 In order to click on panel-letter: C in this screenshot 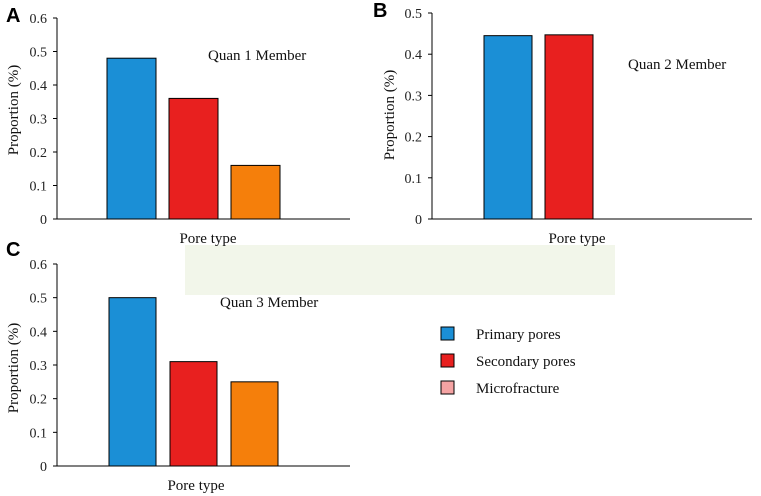, I will do `click(13, 250)`.